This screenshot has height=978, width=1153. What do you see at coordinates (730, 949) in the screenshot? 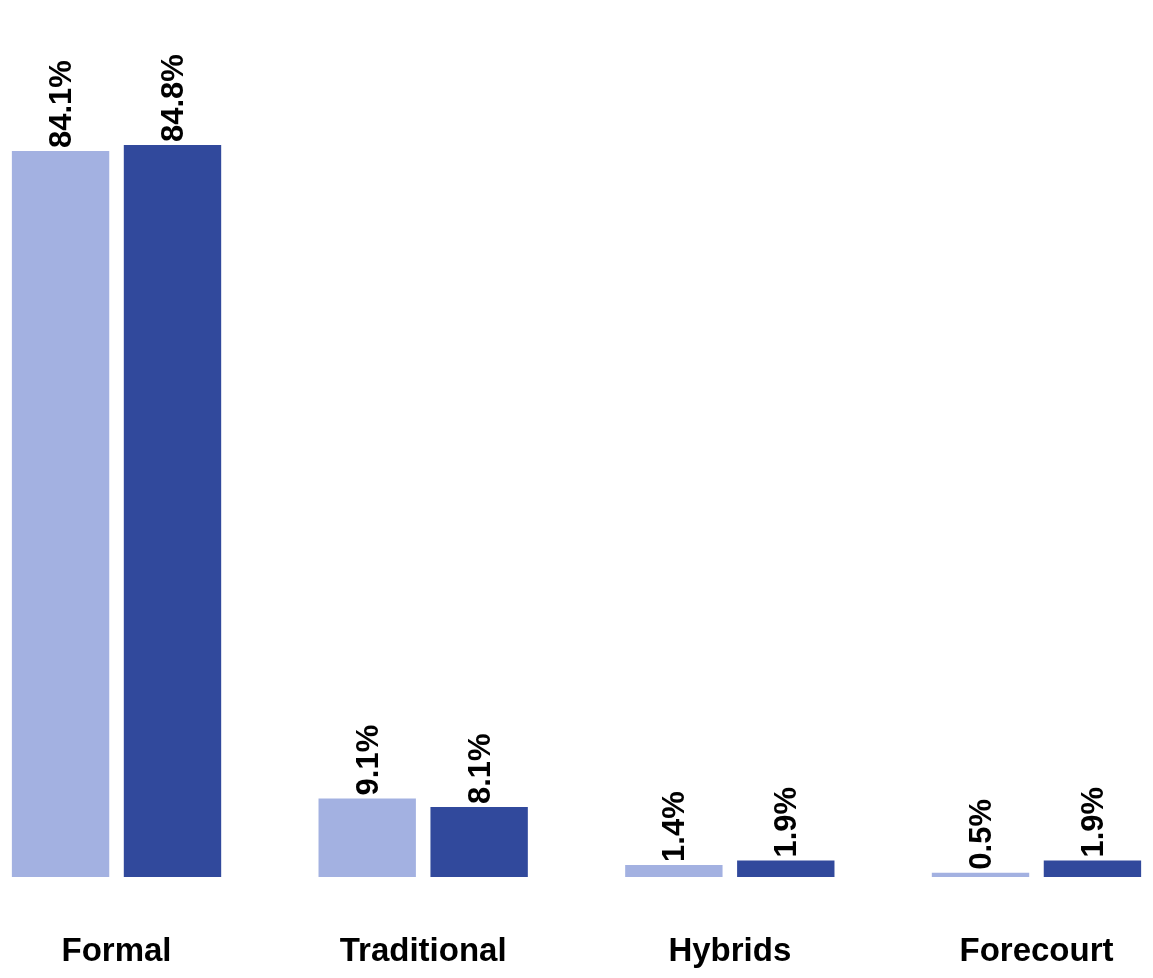
I see `x-tick-label: Hybrids` at bounding box center [730, 949].